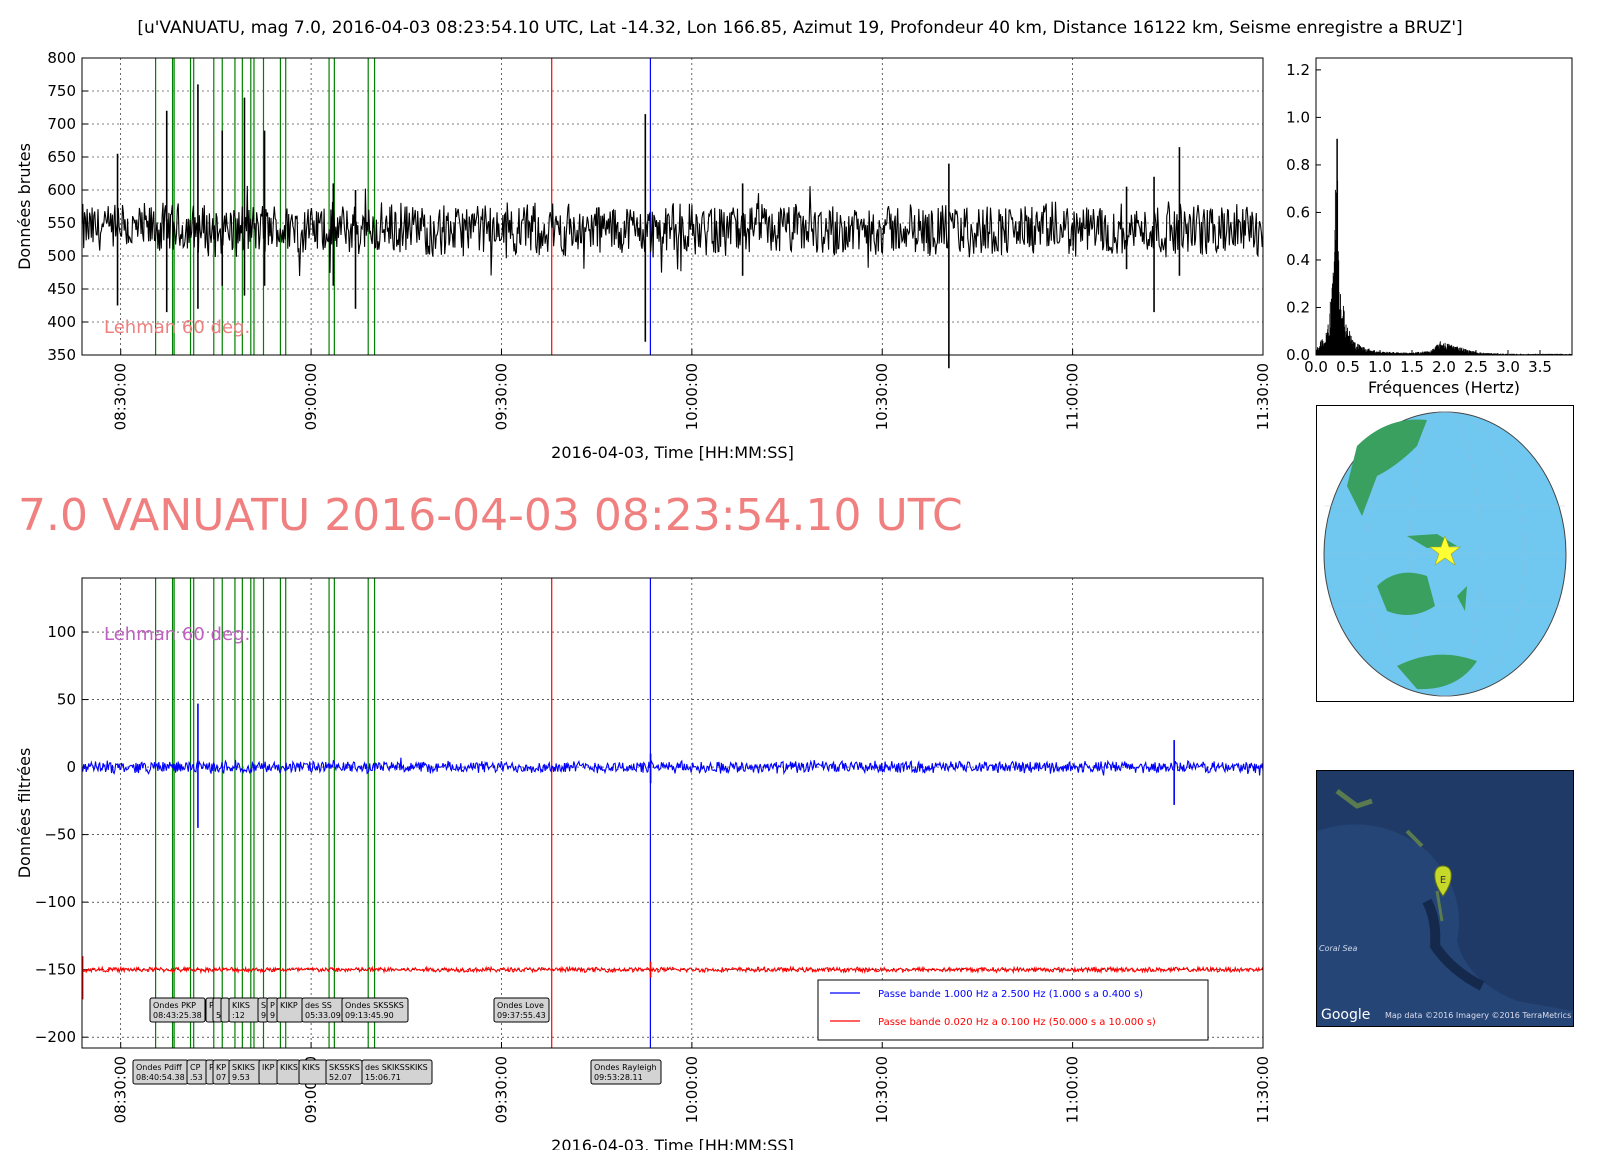  I want to click on phase-label-time: .53, so click(196, 1077).